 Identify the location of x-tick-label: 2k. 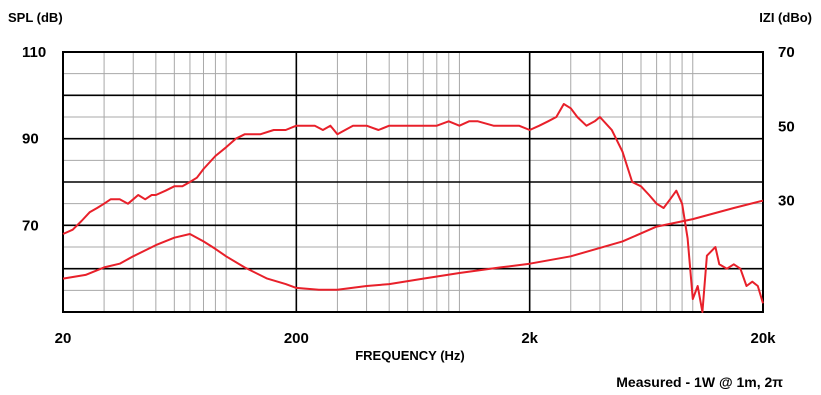
(529, 338).